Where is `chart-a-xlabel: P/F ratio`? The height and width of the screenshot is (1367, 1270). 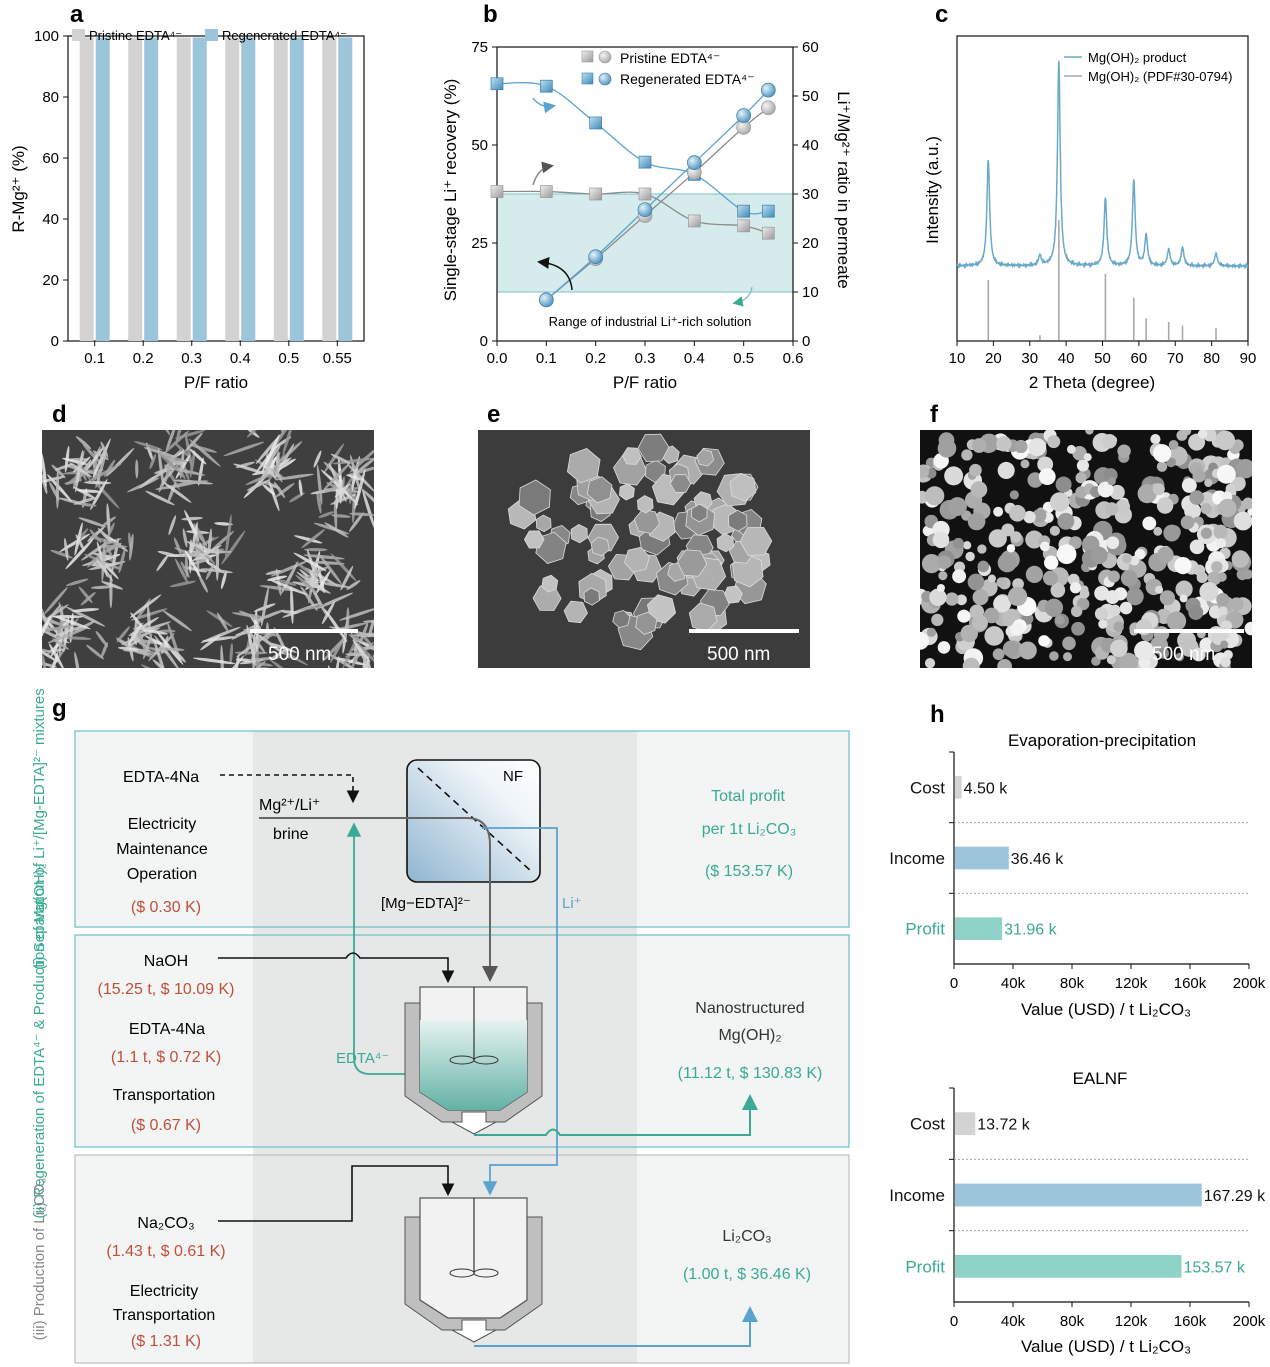 chart-a-xlabel: P/F ratio is located at coordinates (216, 382).